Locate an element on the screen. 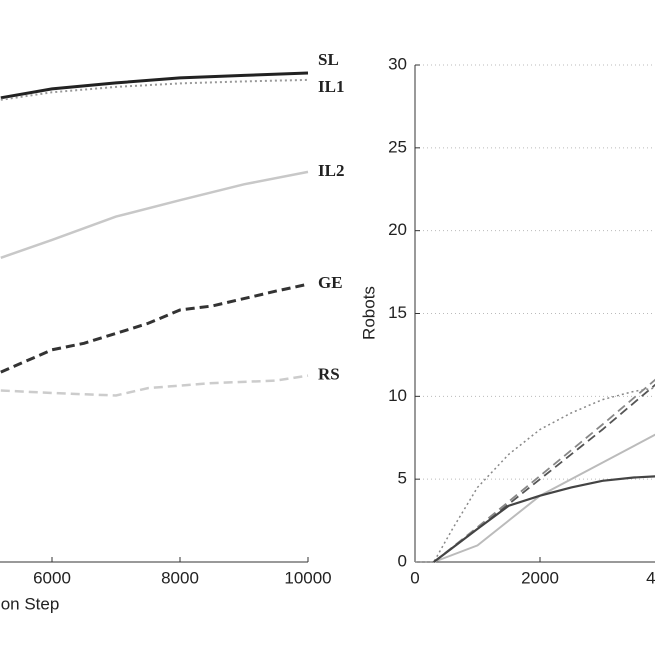 This screenshot has height=655, width=655. x-tick-label: 0 is located at coordinates (414, 577).